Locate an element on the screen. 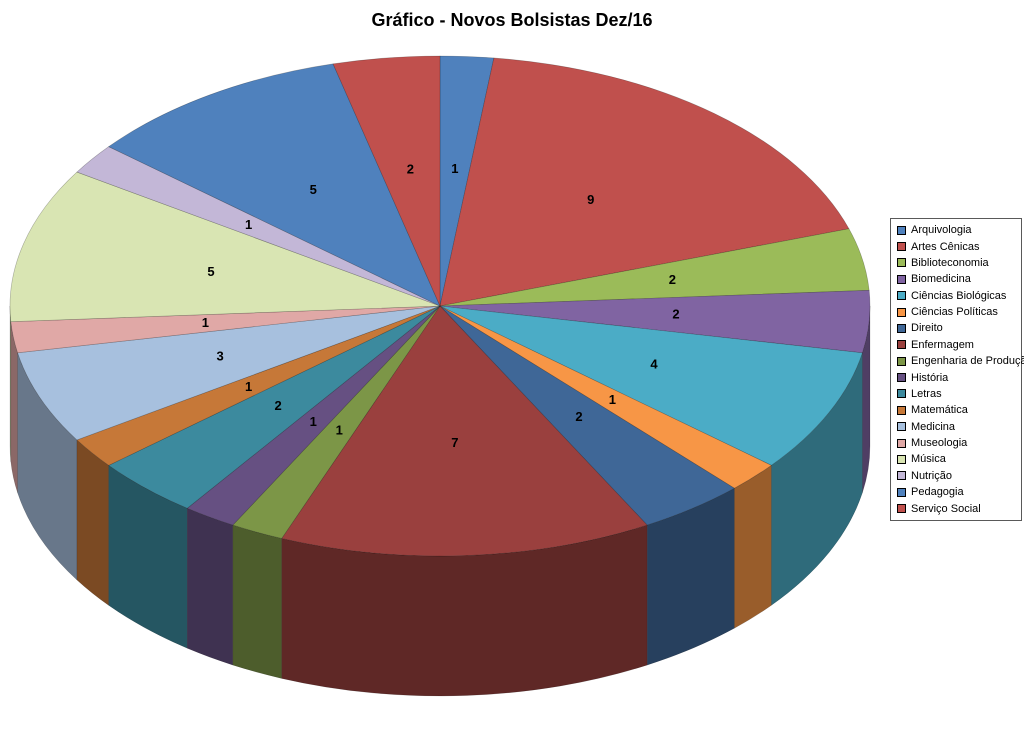 This screenshot has width=1024, height=729. legend-label: Serviço Social is located at coordinates (946, 508).